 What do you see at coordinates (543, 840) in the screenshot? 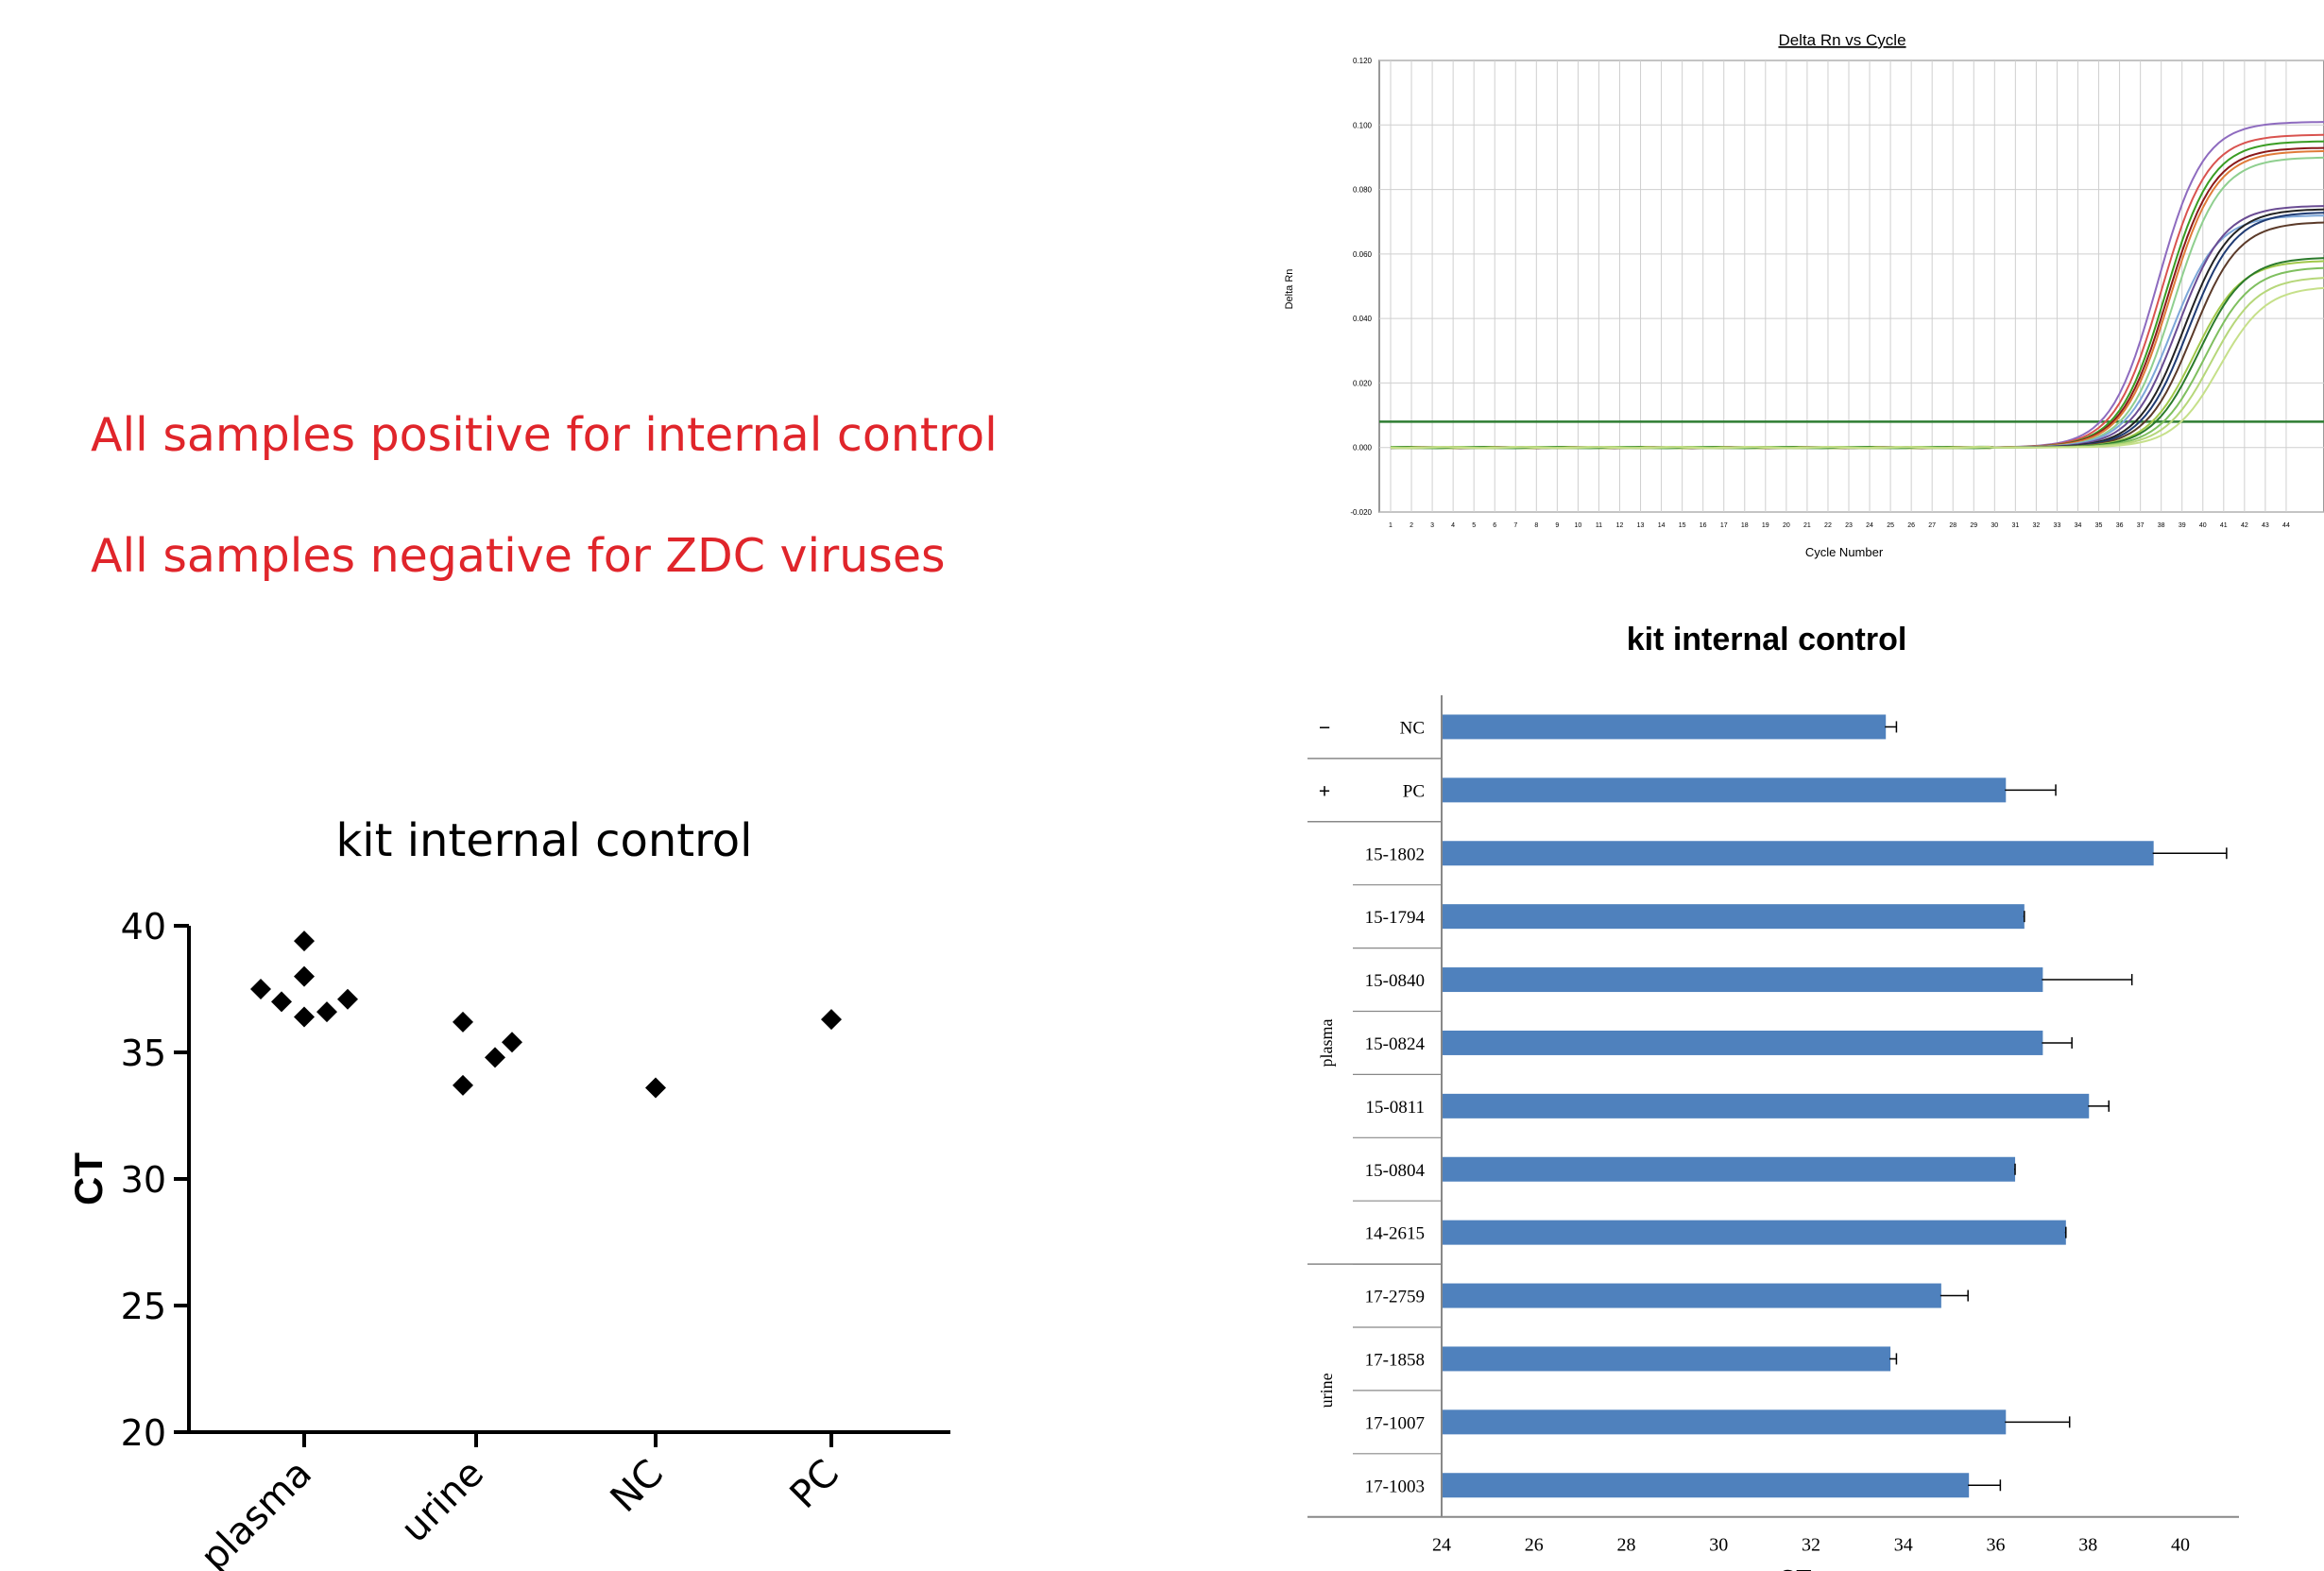
I see `scatter-title: kit internal control` at bounding box center [543, 840].